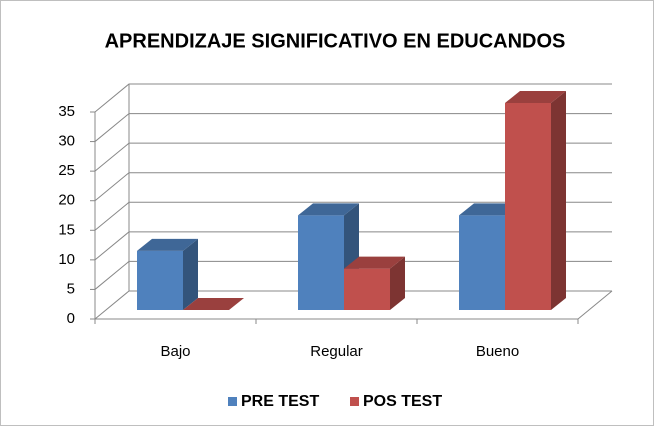  What do you see at coordinates (66, 141) in the screenshot?
I see `y-tick-label: 30` at bounding box center [66, 141].